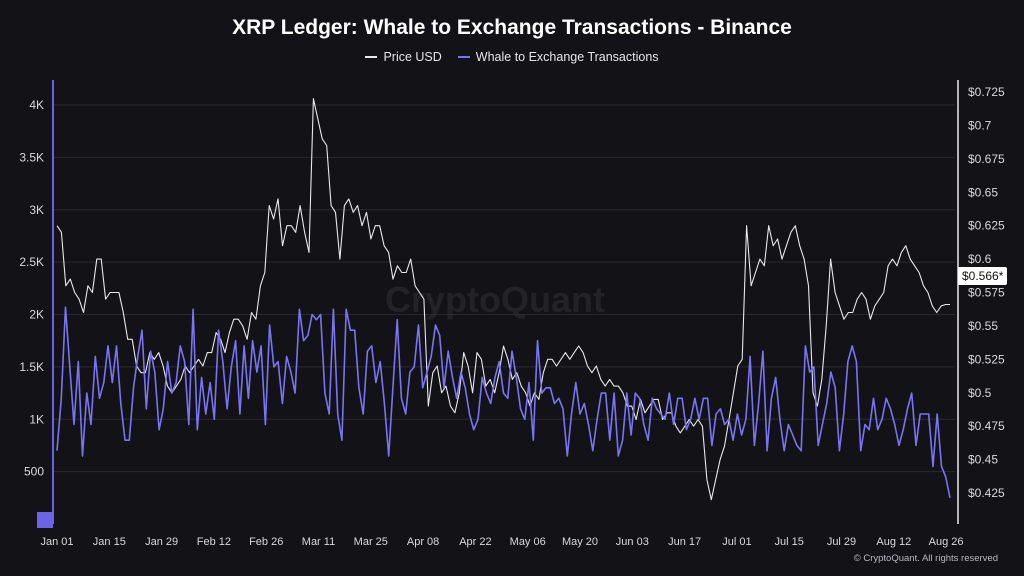 This screenshot has width=1024, height=576. What do you see at coordinates (528, 542) in the screenshot?
I see `x-tick-label: May 06` at bounding box center [528, 542].